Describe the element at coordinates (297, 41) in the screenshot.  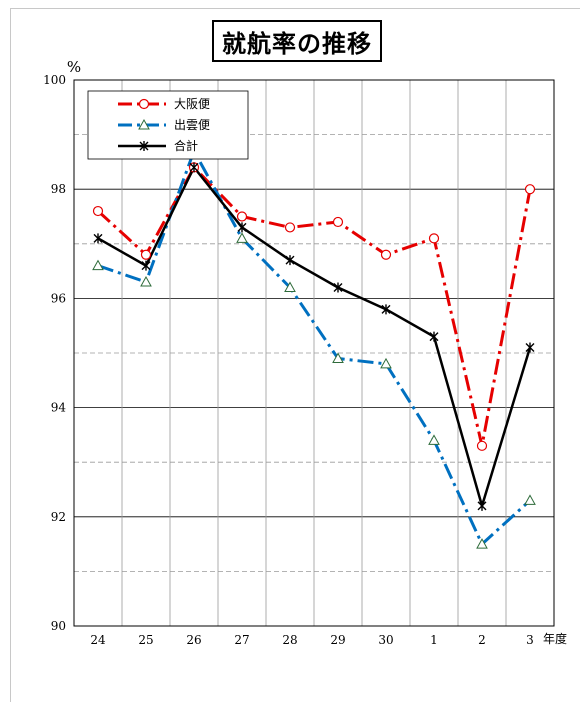
I see `chart-title: 就航率の推移` at that location.